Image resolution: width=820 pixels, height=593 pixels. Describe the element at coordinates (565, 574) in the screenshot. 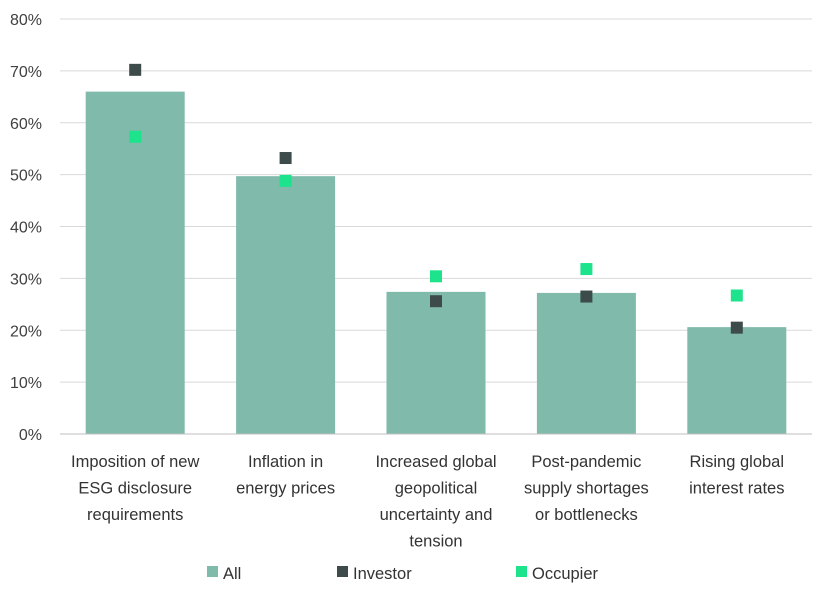

I see `legend-label: Occupier` at that location.